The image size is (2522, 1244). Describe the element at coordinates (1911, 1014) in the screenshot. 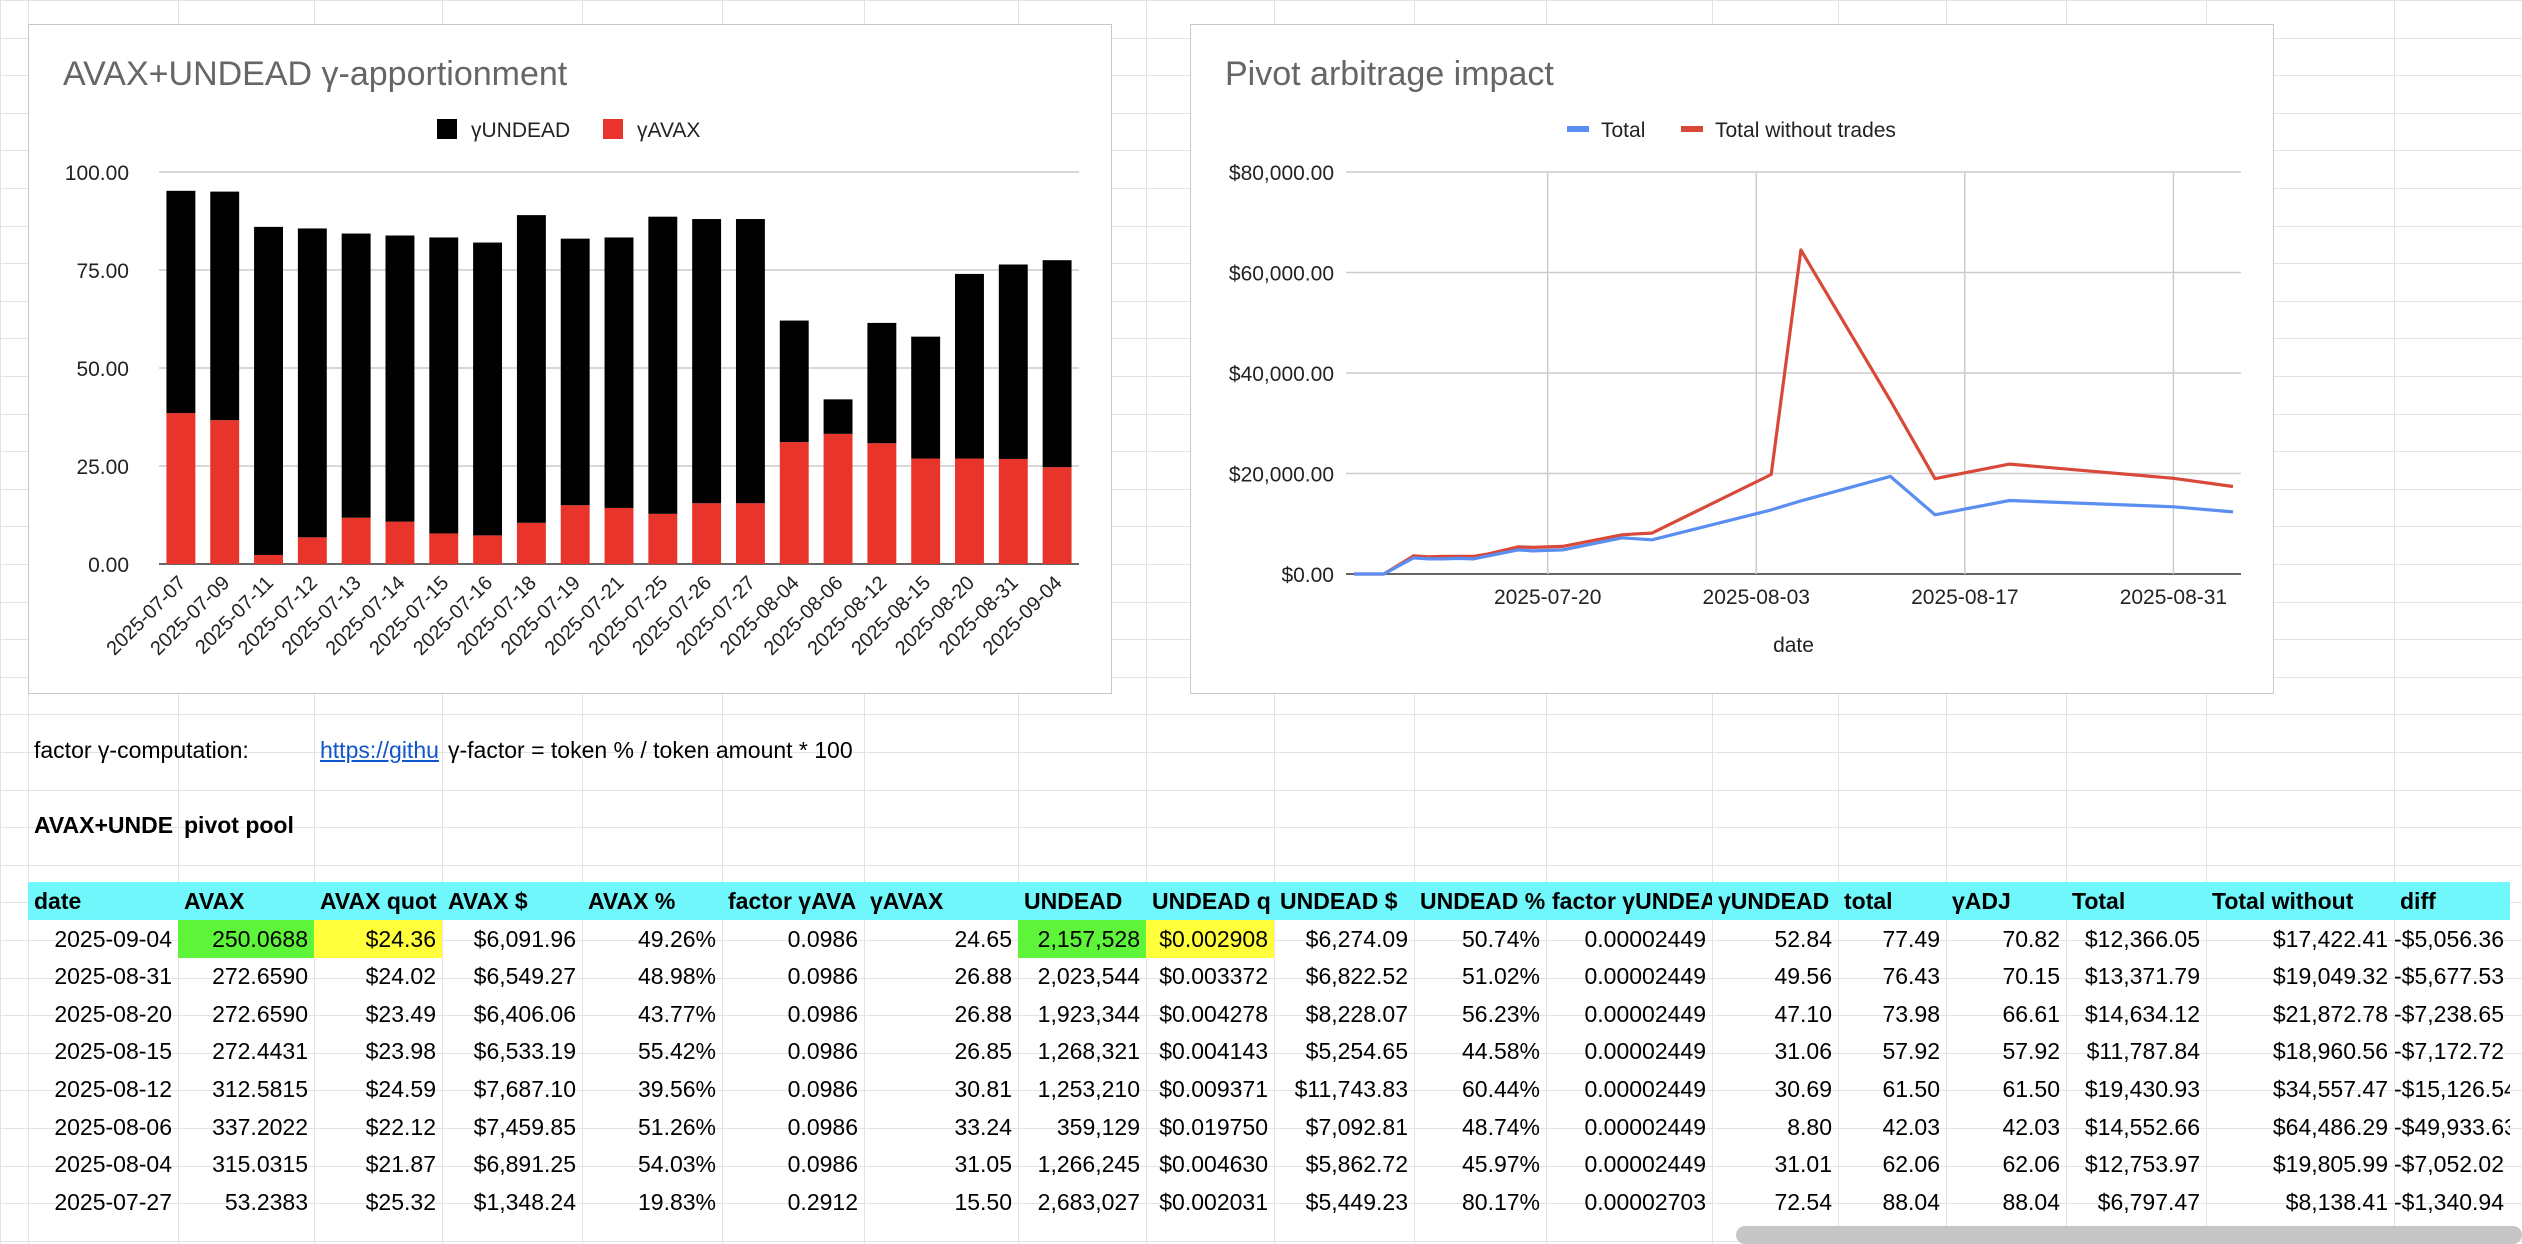

I see `table-cell: 73.98` at that location.